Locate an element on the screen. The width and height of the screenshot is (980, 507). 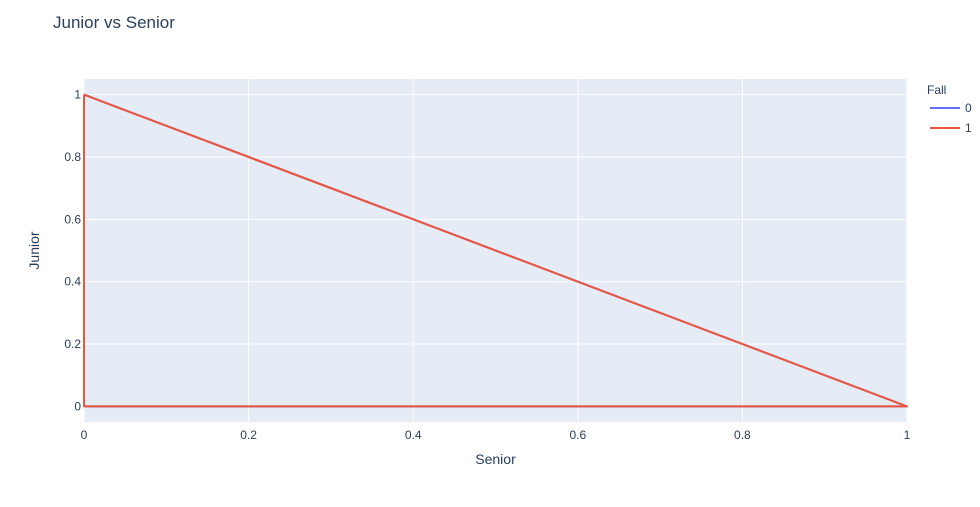
y-axis-title: Junior is located at coordinates (34, 250).